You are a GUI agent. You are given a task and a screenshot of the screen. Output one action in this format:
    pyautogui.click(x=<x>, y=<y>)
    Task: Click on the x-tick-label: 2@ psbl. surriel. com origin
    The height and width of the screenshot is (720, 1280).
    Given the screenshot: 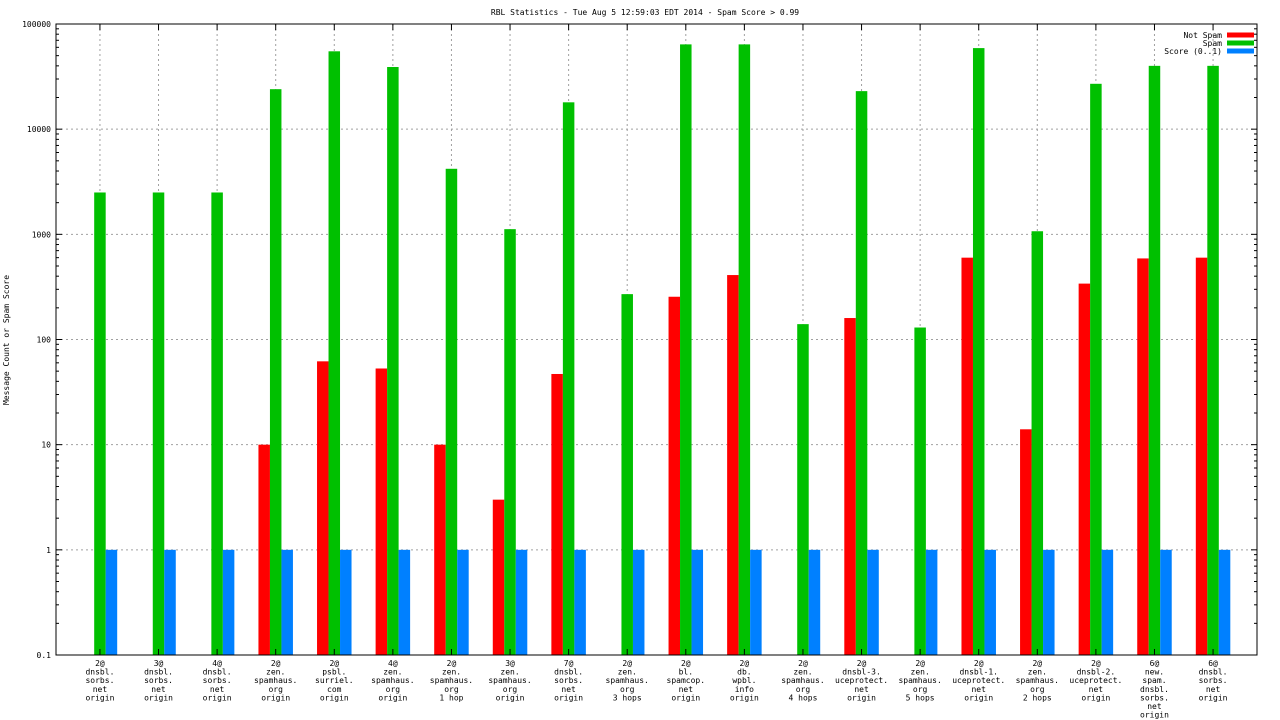 What is the action you would take?
    pyautogui.click(x=334, y=680)
    